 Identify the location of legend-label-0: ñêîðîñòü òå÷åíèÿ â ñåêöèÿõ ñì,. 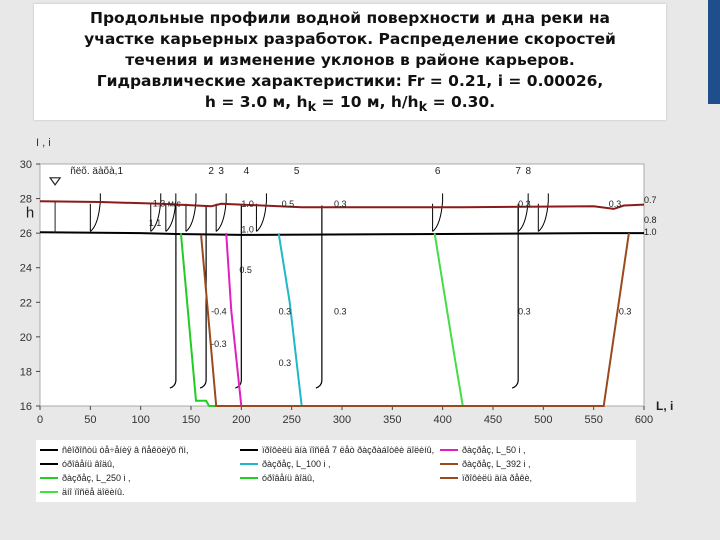
(125, 450).